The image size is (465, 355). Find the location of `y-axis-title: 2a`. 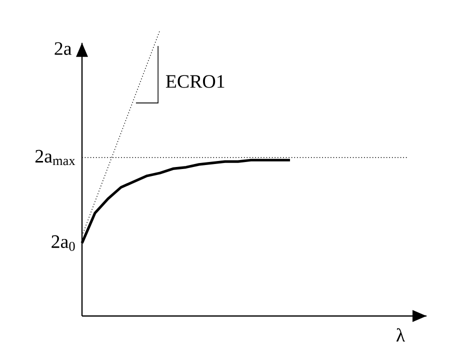

y-axis-title: 2a is located at coordinates (63, 48).